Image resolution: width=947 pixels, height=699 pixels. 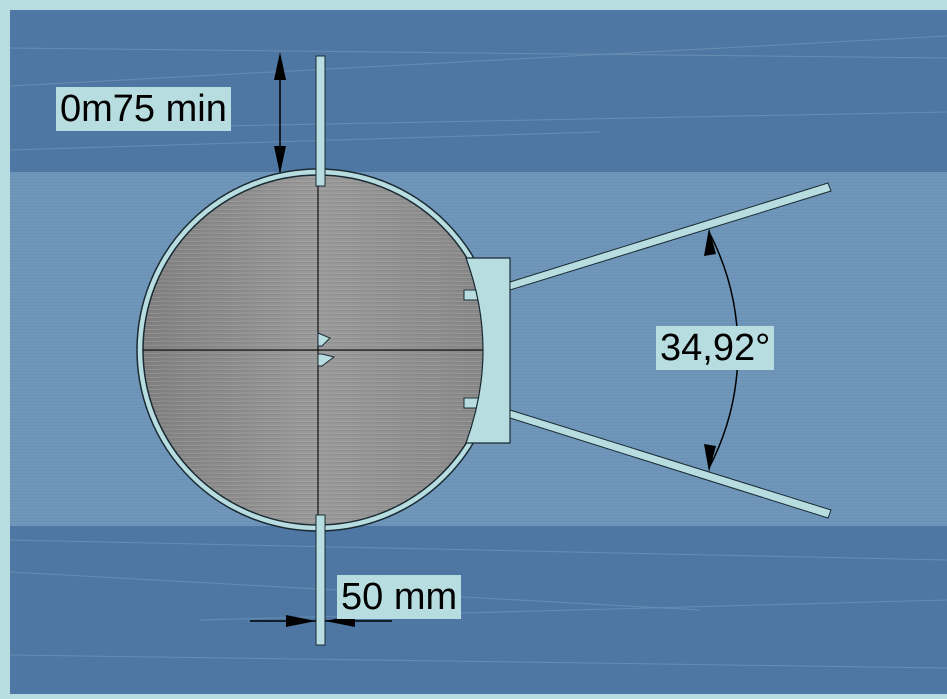 I want to click on hub-tabs, so click(x=402, y=349).